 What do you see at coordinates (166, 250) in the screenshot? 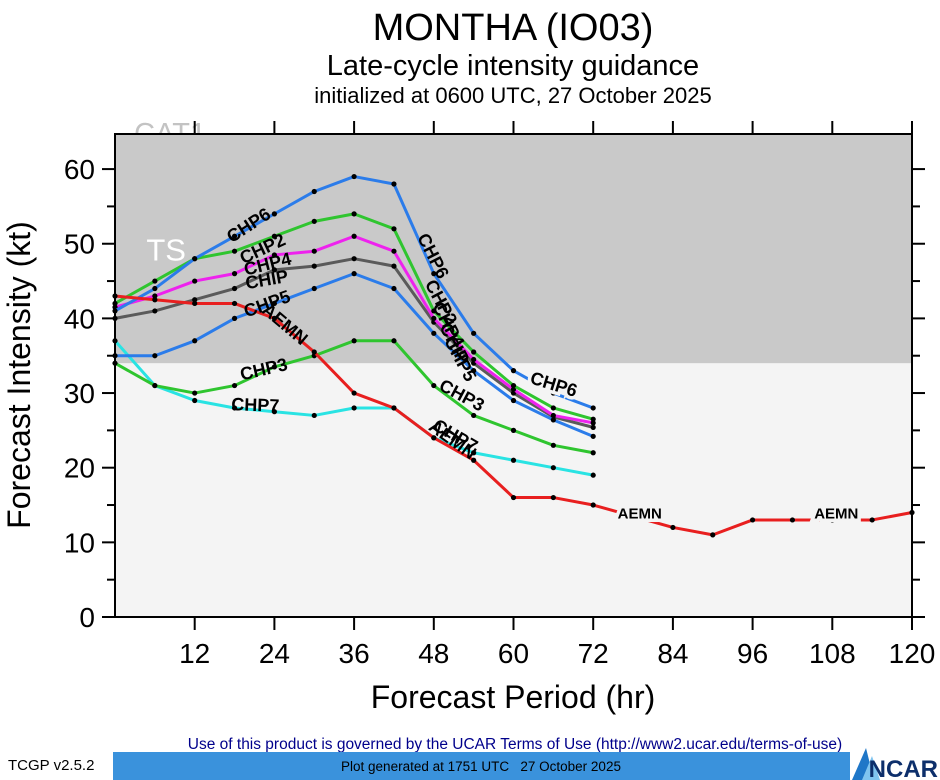
I see `band-label-ts: TS` at bounding box center [166, 250].